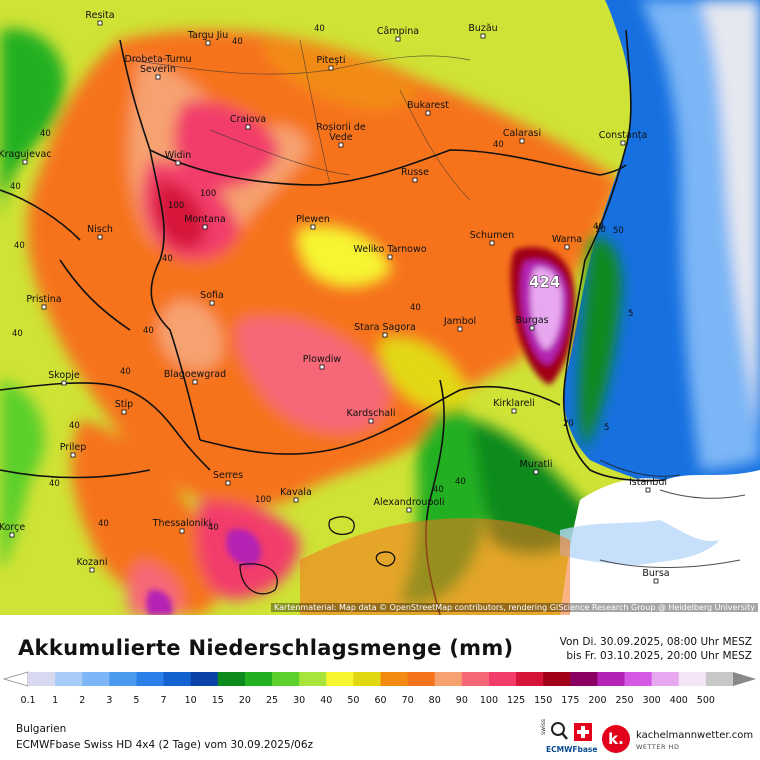  Describe the element at coordinates (296, 492) in the screenshot. I see `city-name: Kavala` at that location.